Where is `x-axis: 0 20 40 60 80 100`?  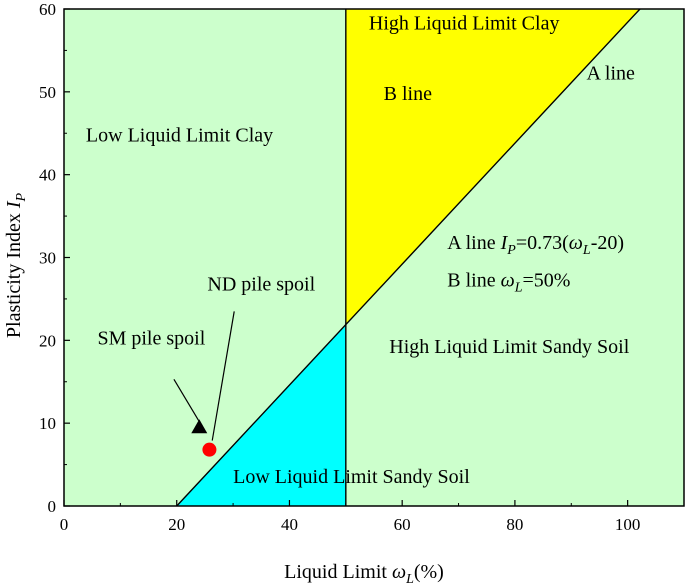
x-axis: 0 20 40 60 80 100 is located at coordinates (350, 517).